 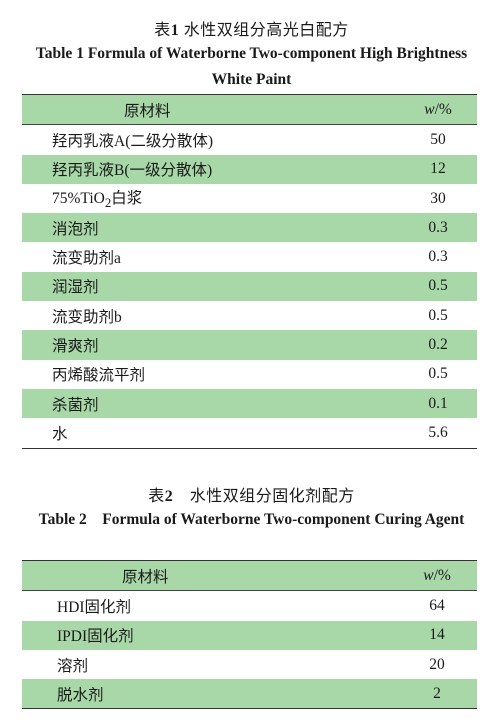 I want to click on row-value: 0.1, so click(x=438, y=403).